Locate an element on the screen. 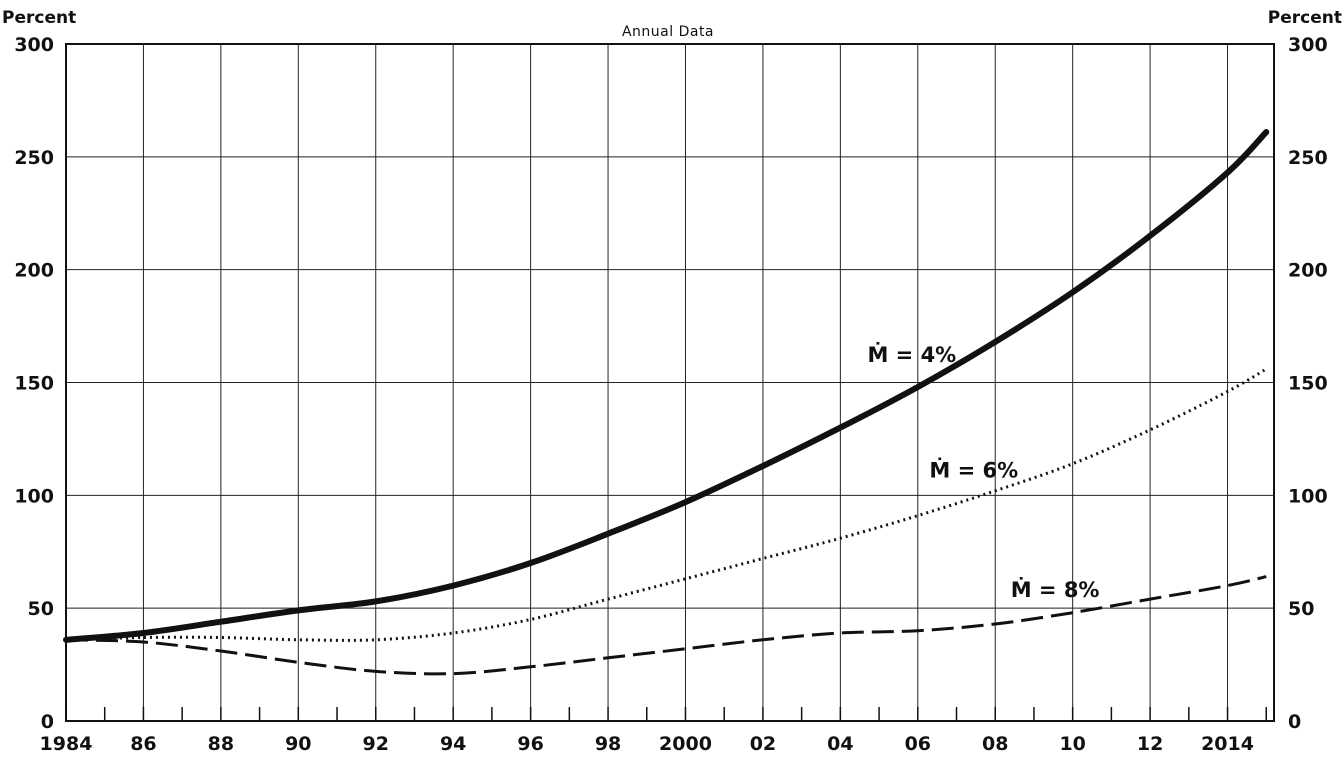 The image size is (1344, 759). y-tick-label-left: 100 is located at coordinates (34, 496).